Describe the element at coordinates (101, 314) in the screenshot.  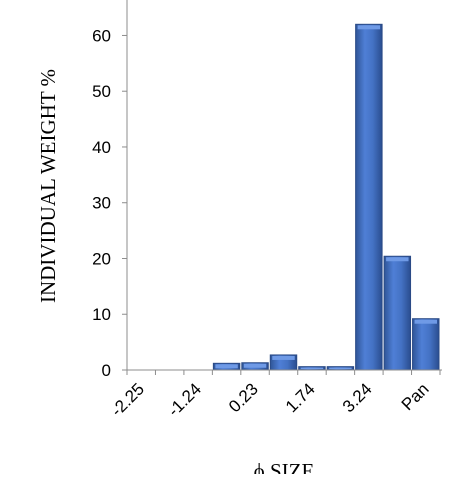
I see `y-tick-label: 10` at that location.